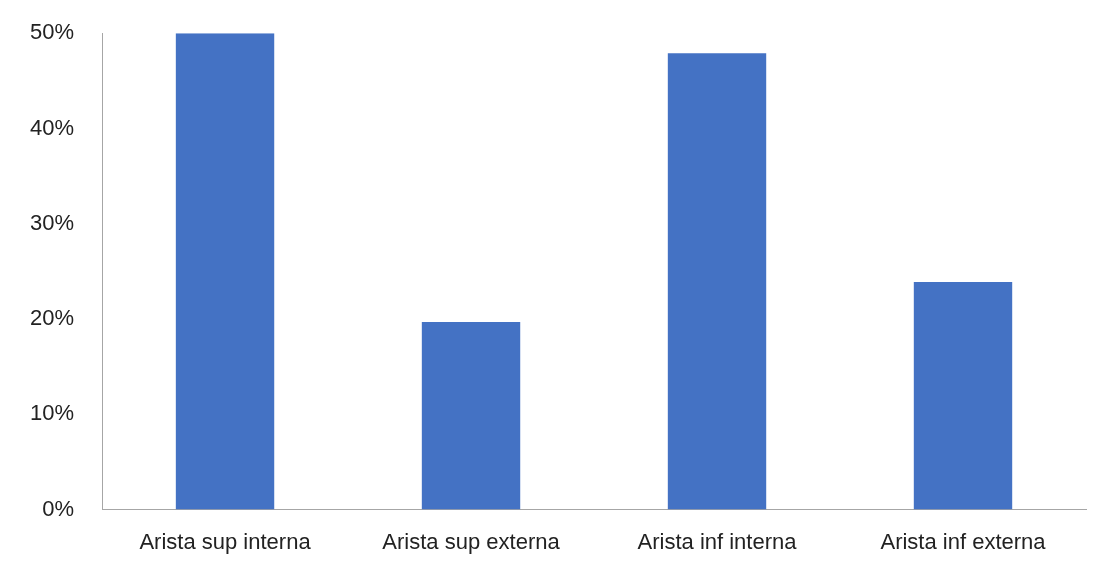 Image resolution: width=1108 pixels, height=578 pixels. What do you see at coordinates (58, 508) in the screenshot?
I see `y-tick-label: 0%` at bounding box center [58, 508].